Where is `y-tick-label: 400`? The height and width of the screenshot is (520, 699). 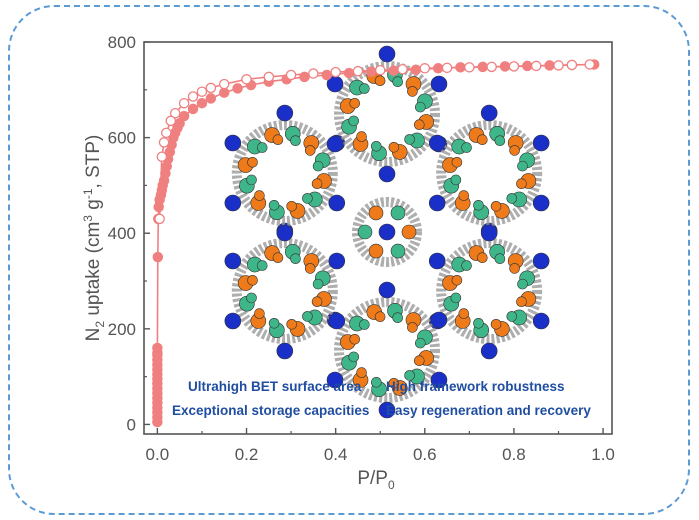
y-tick-label: 400 is located at coordinates (122, 233).